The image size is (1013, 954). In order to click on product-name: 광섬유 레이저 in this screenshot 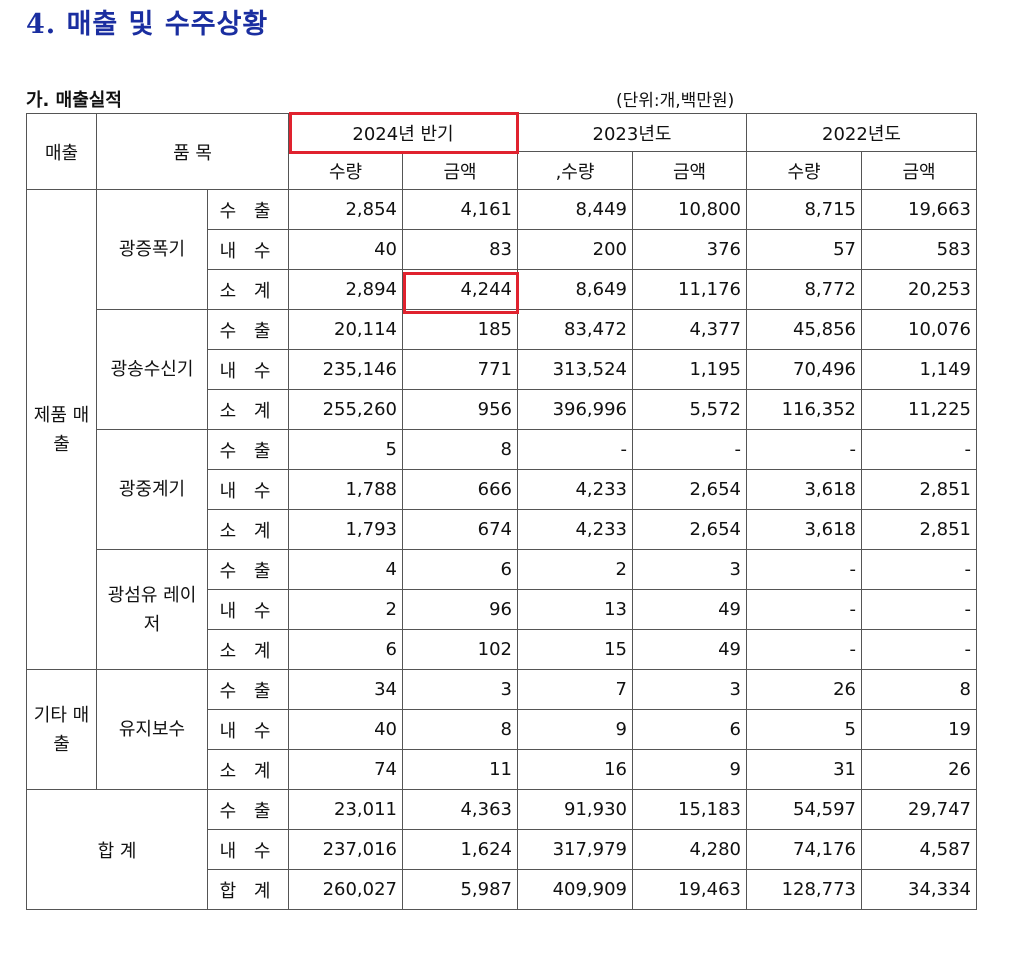, I will do `click(152, 609)`.